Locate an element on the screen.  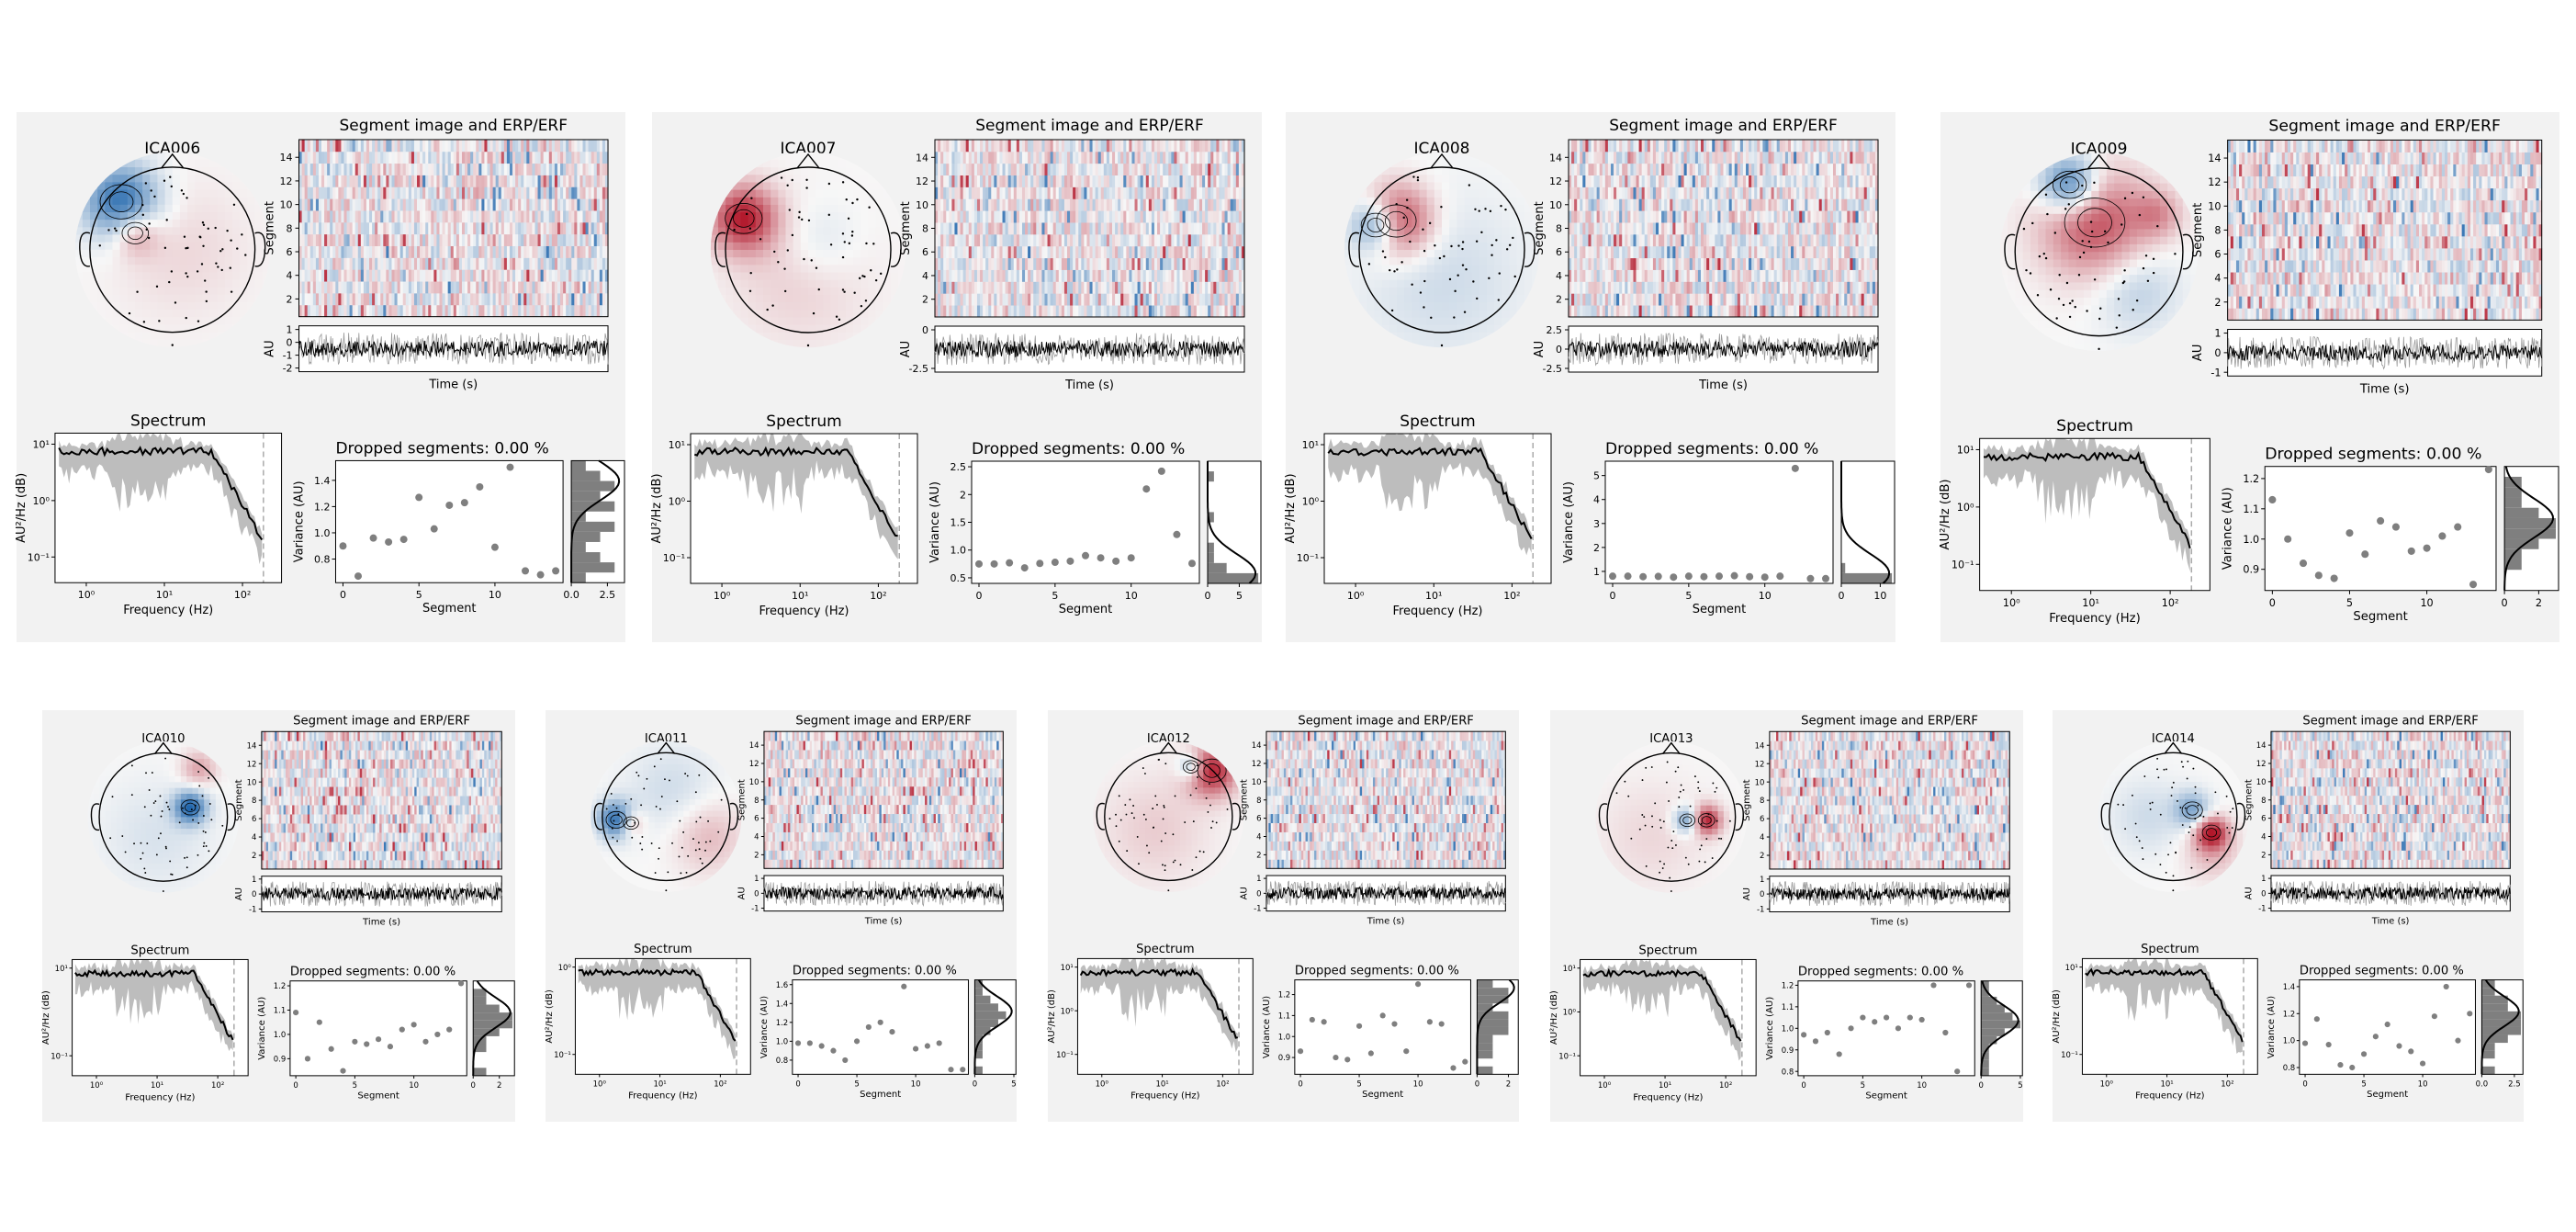
au-axis-label: AU is located at coordinates (906, 349).